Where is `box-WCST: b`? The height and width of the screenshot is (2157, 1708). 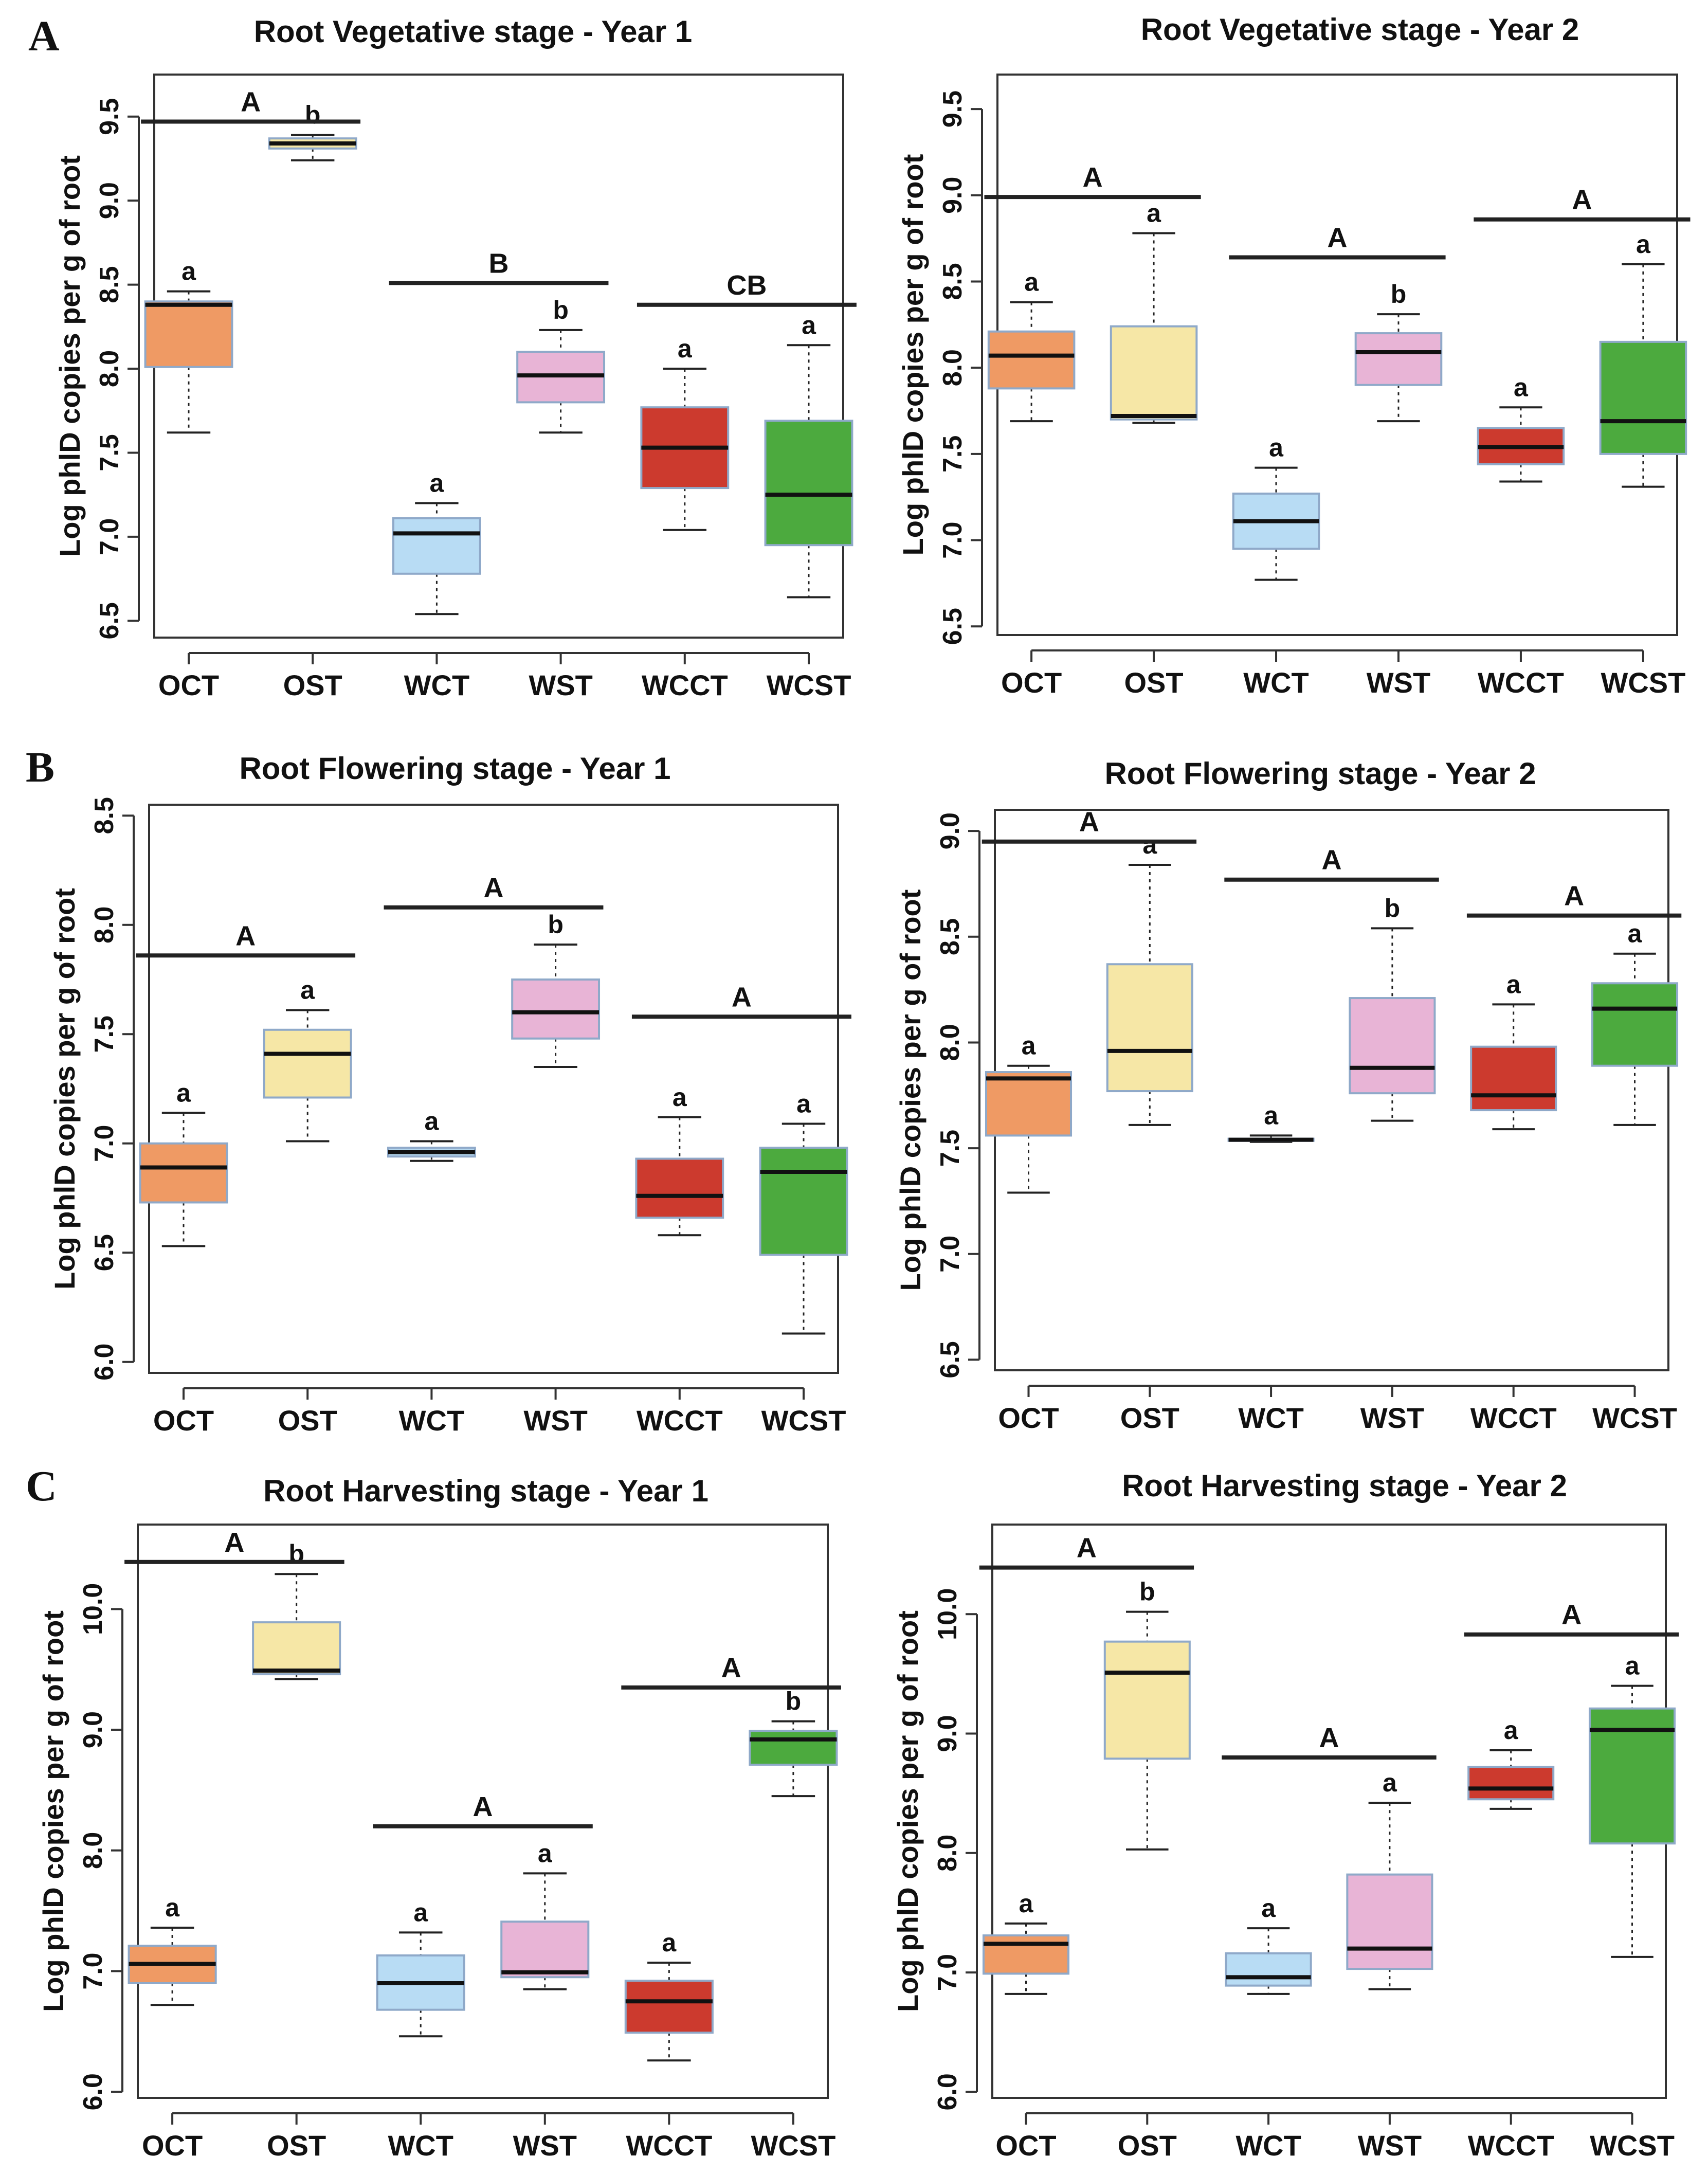 box-WCST: b is located at coordinates (793, 1743).